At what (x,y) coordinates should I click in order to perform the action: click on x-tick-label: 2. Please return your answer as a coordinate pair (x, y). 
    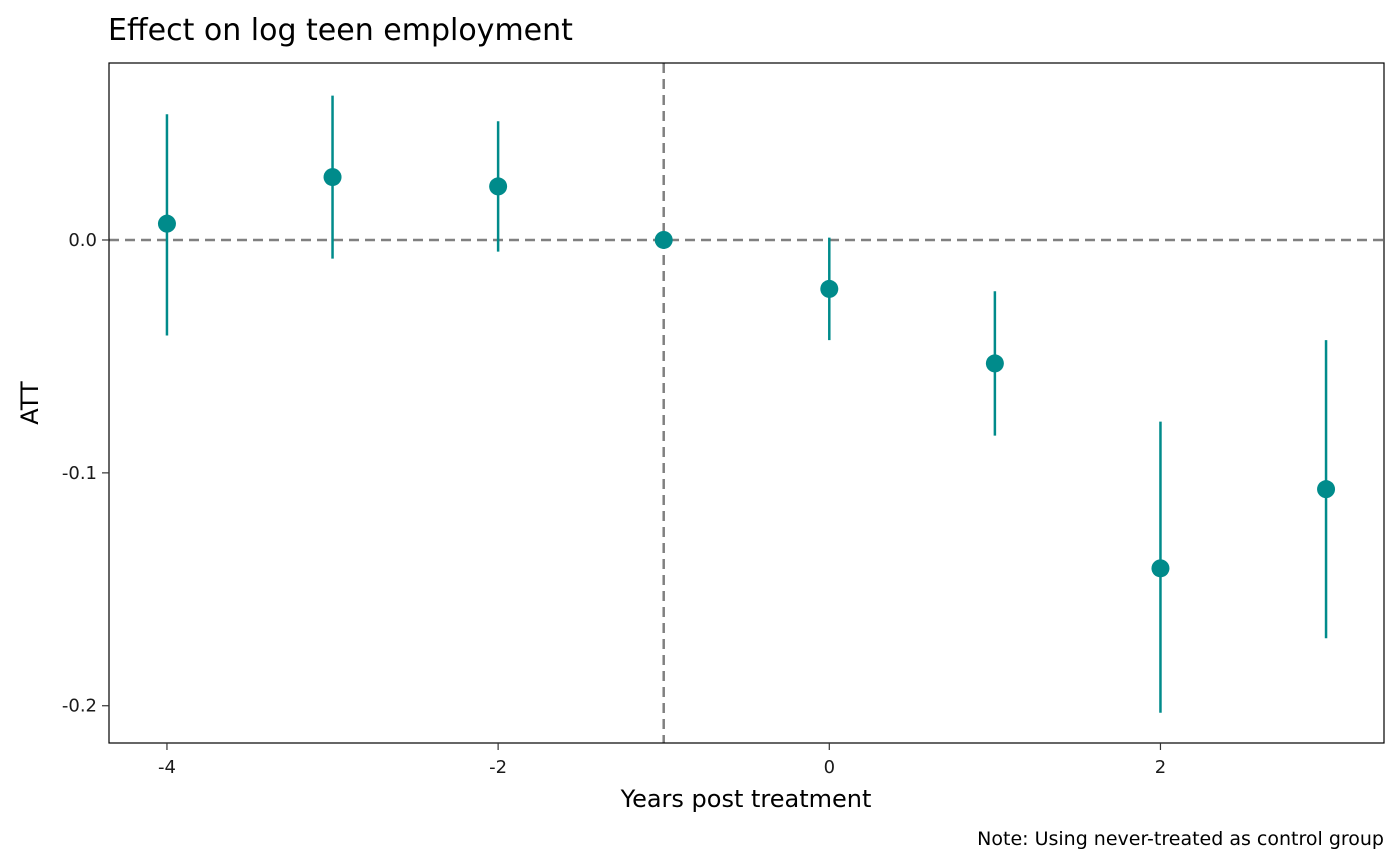
    Looking at the image, I should click on (1160, 767).